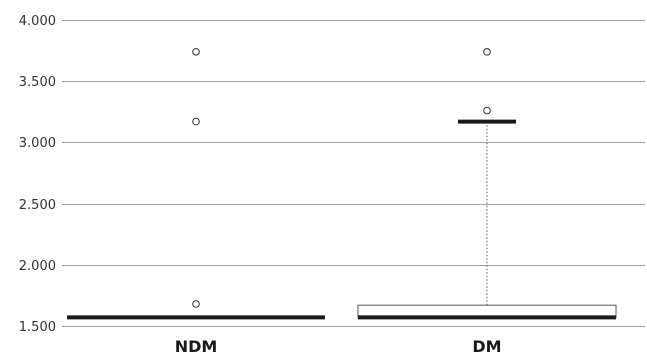 Image resolution: width=647 pixels, height=363 pixels. Describe the element at coordinates (37, 205) in the screenshot. I see `y-tick-label: 2.500` at that location.